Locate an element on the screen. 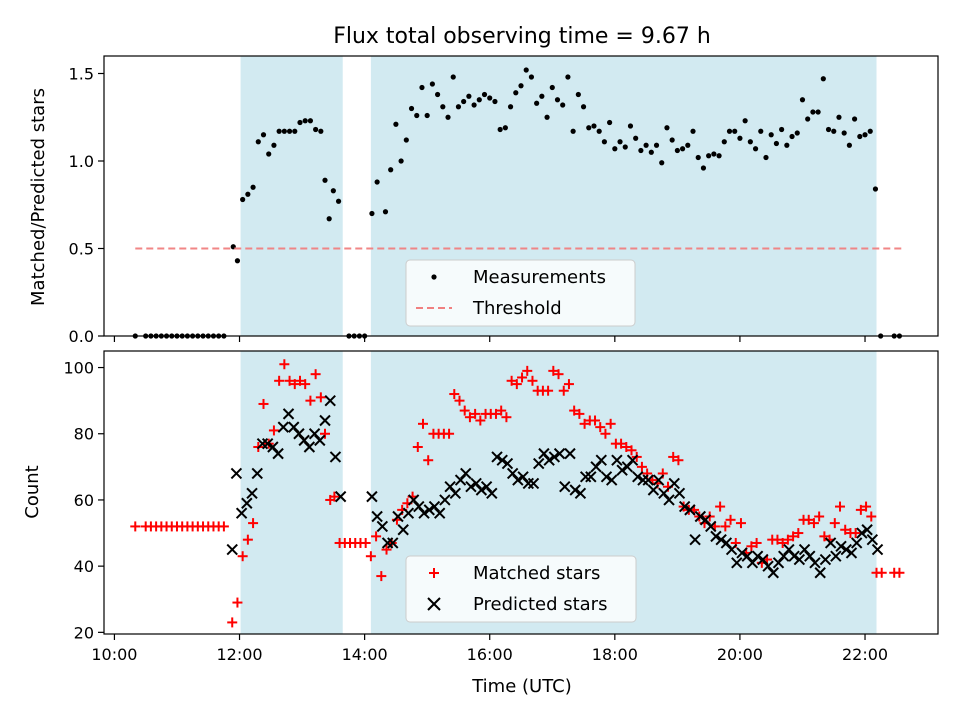 The height and width of the screenshot is (724, 960). y-tick-label: 1.5 is located at coordinates (81, 74).